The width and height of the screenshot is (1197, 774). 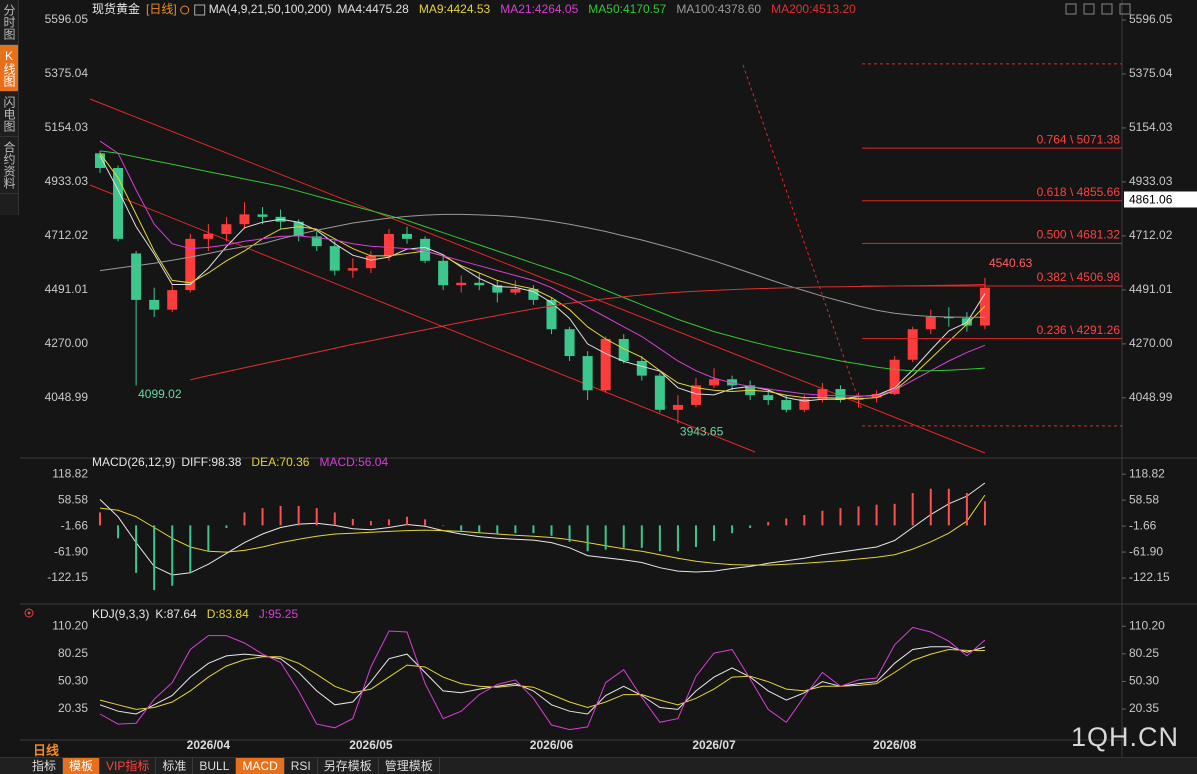 What do you see at coordinates (279, 614) in the screenshot?
I see `legend-entry: J:95.25` at bounding box center [279, 614].